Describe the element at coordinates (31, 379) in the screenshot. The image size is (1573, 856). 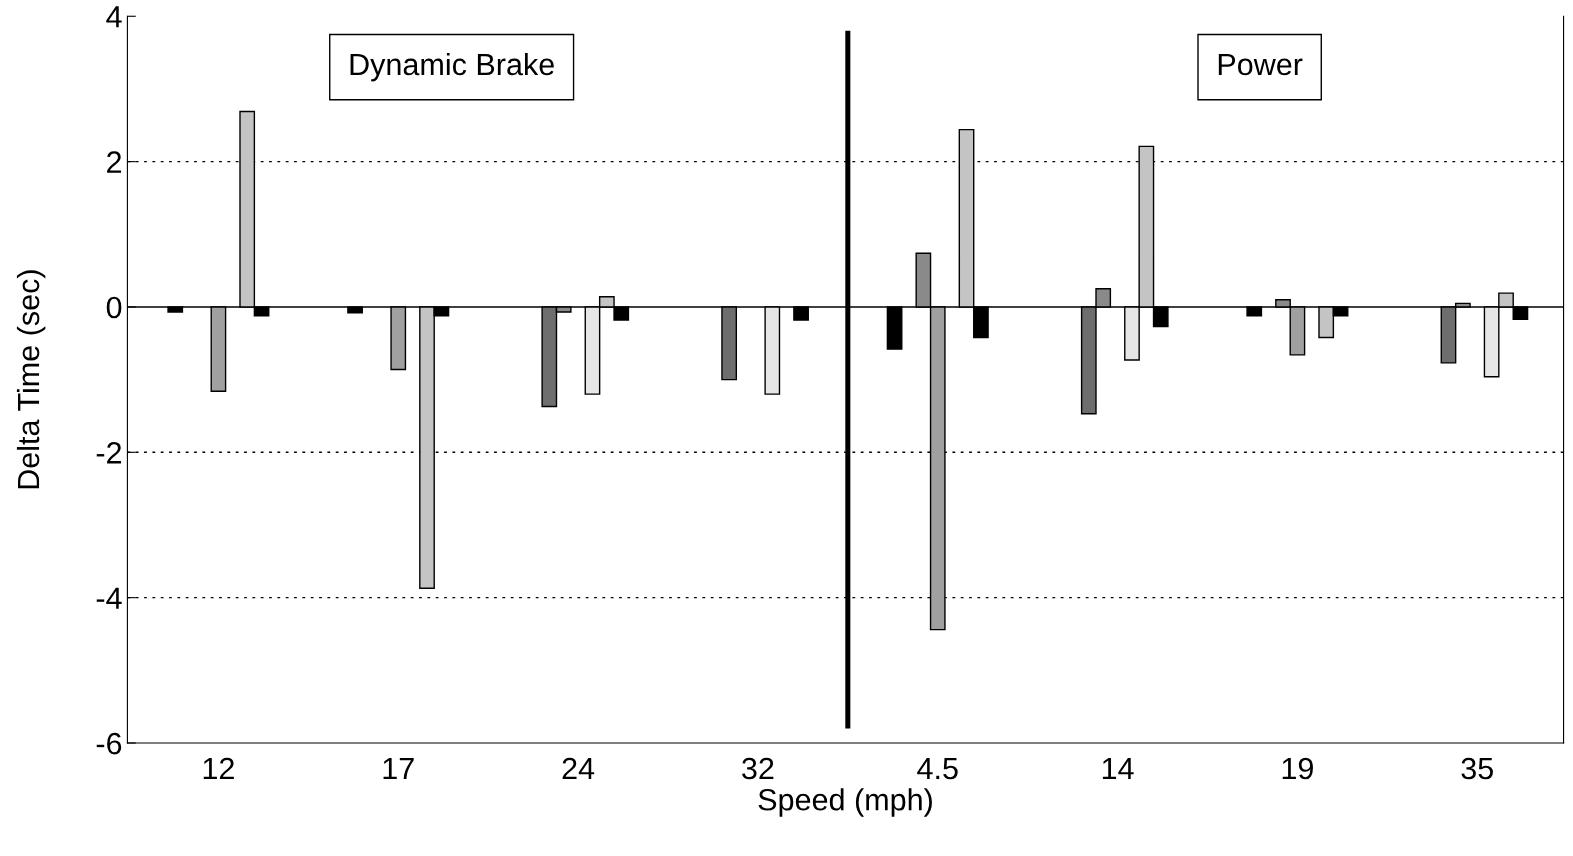
I see `y-axis-title: Delta Time (sec)` at that location.